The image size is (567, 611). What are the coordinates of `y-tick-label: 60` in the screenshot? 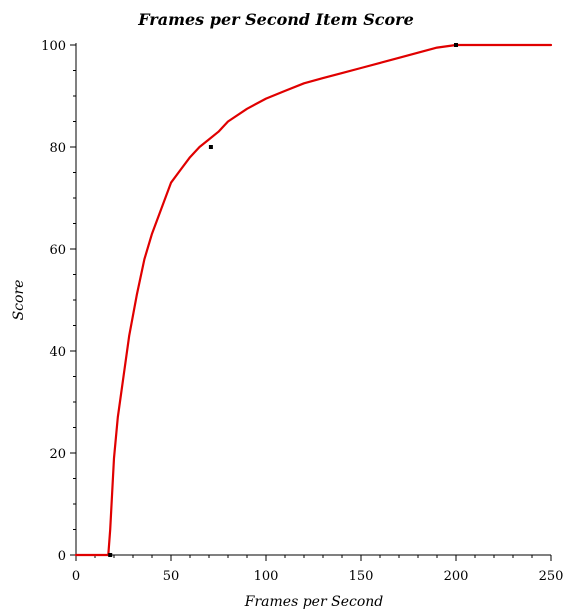 It's located at (57, 250).